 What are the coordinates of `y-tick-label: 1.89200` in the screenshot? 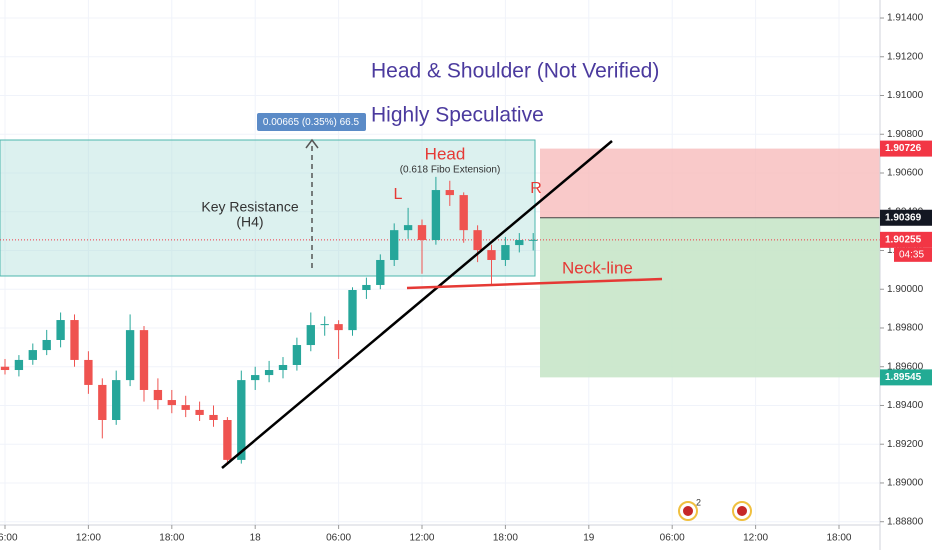 It's located at (905, 444).